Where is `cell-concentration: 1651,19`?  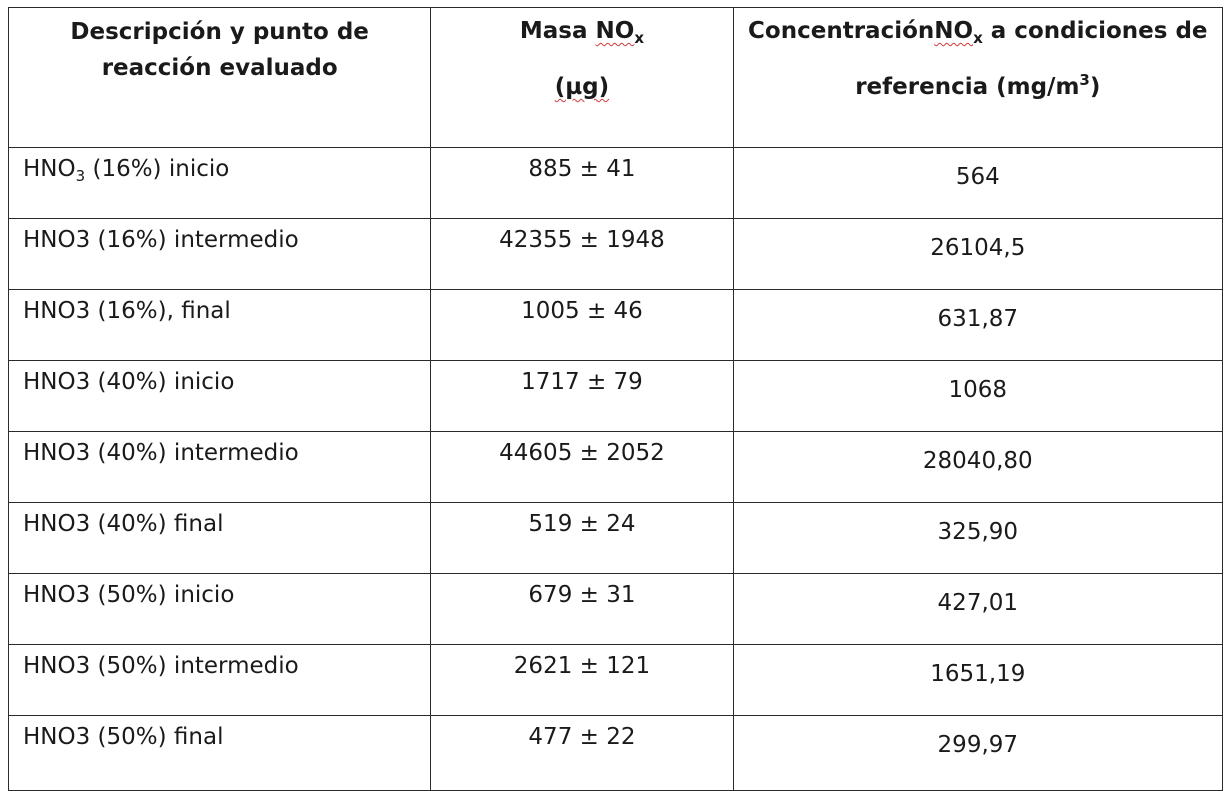
cell-concentration: 1651,19 is located at coordinates (978, 680).